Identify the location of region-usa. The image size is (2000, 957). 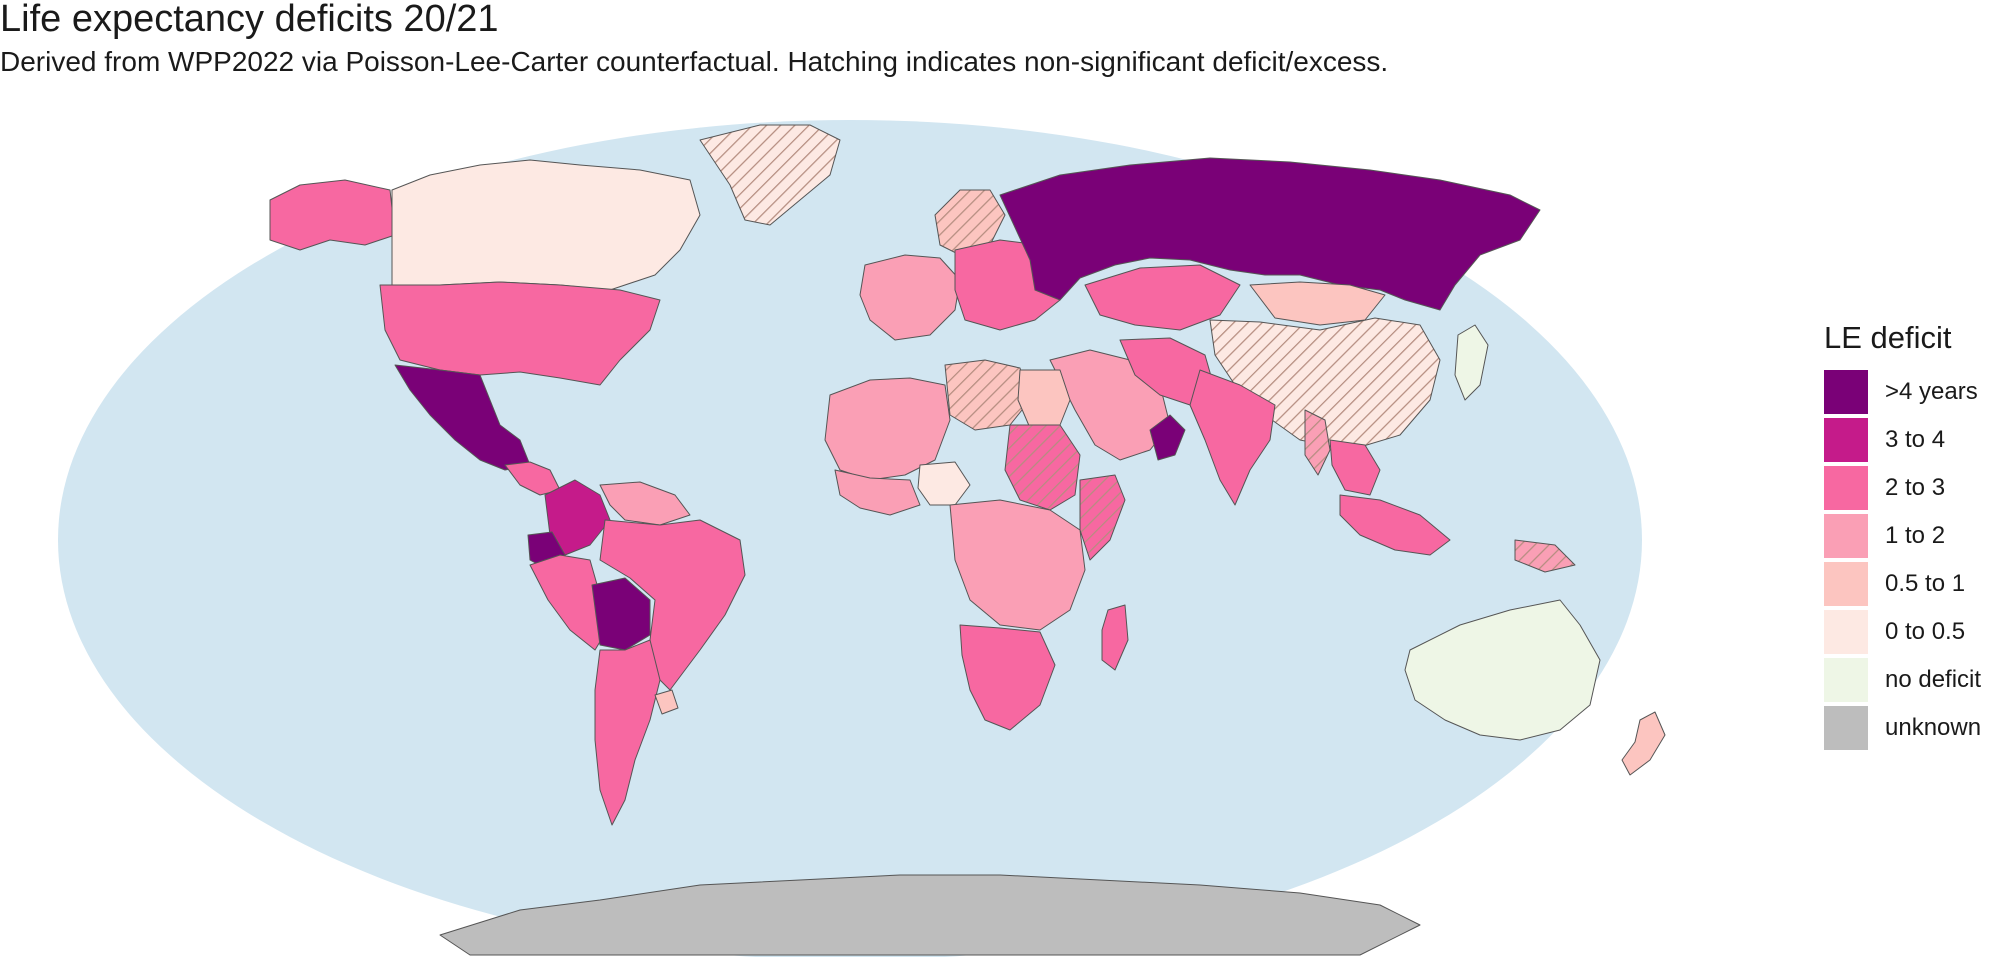
(520, 333).